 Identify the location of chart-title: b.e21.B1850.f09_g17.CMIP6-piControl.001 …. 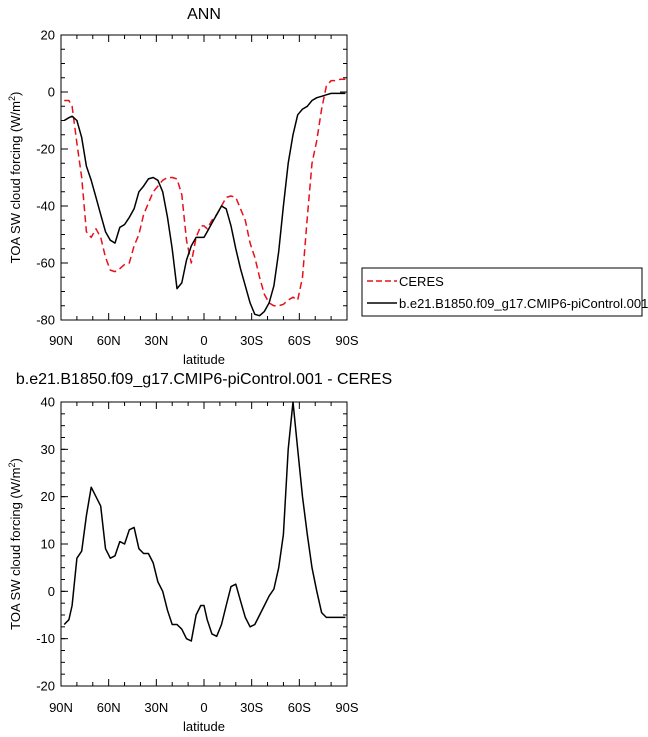
(204, 379).